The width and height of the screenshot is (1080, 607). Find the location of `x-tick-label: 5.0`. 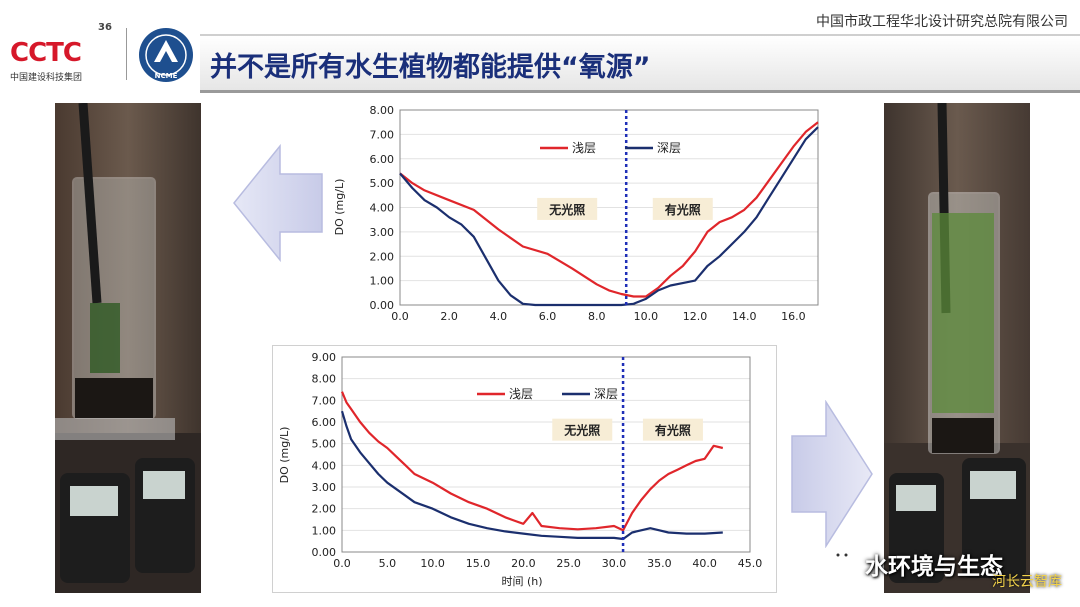

x-tick-label: 5.0 is located at coordinates (388, 563).